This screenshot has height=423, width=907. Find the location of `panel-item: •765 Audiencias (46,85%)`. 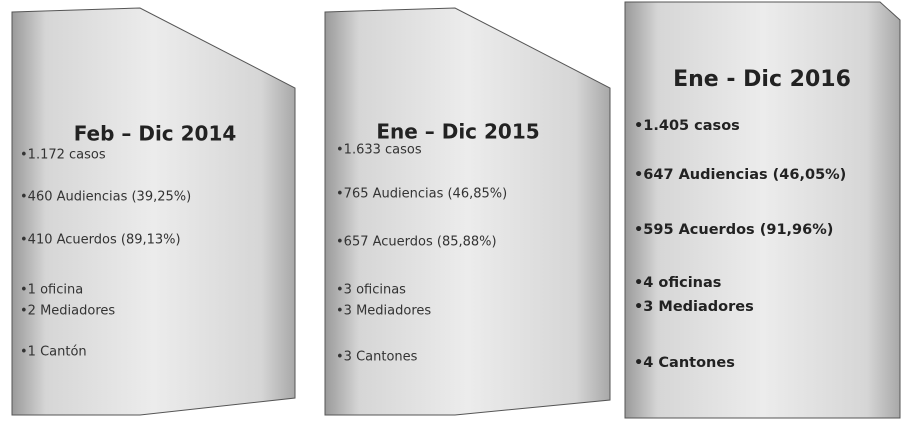

panel-item: •765 Audiencias (46,85%) is located at coordinates (421, 194).